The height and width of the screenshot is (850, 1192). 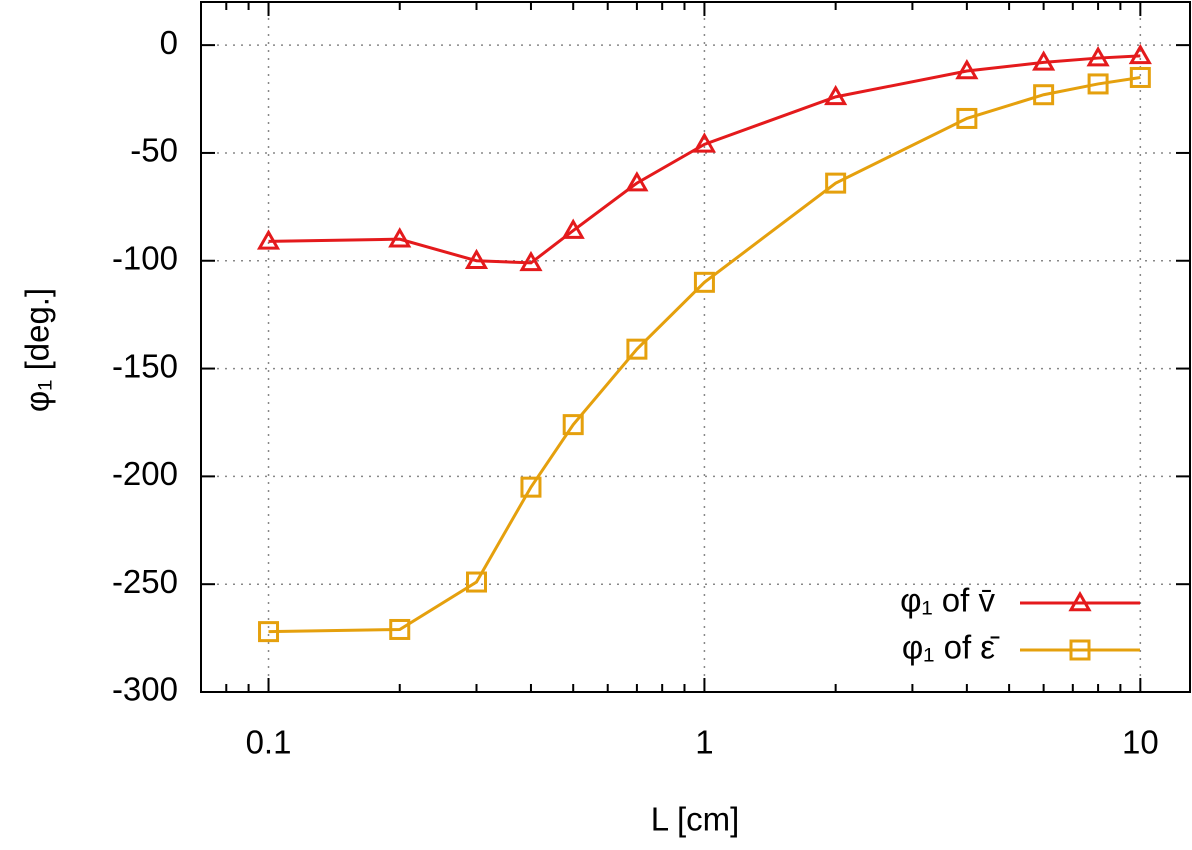 What do you see at coordinates (145, 257) in the screenshot?
I see `y-tick-label: -100` at bounding box center [145, 257].